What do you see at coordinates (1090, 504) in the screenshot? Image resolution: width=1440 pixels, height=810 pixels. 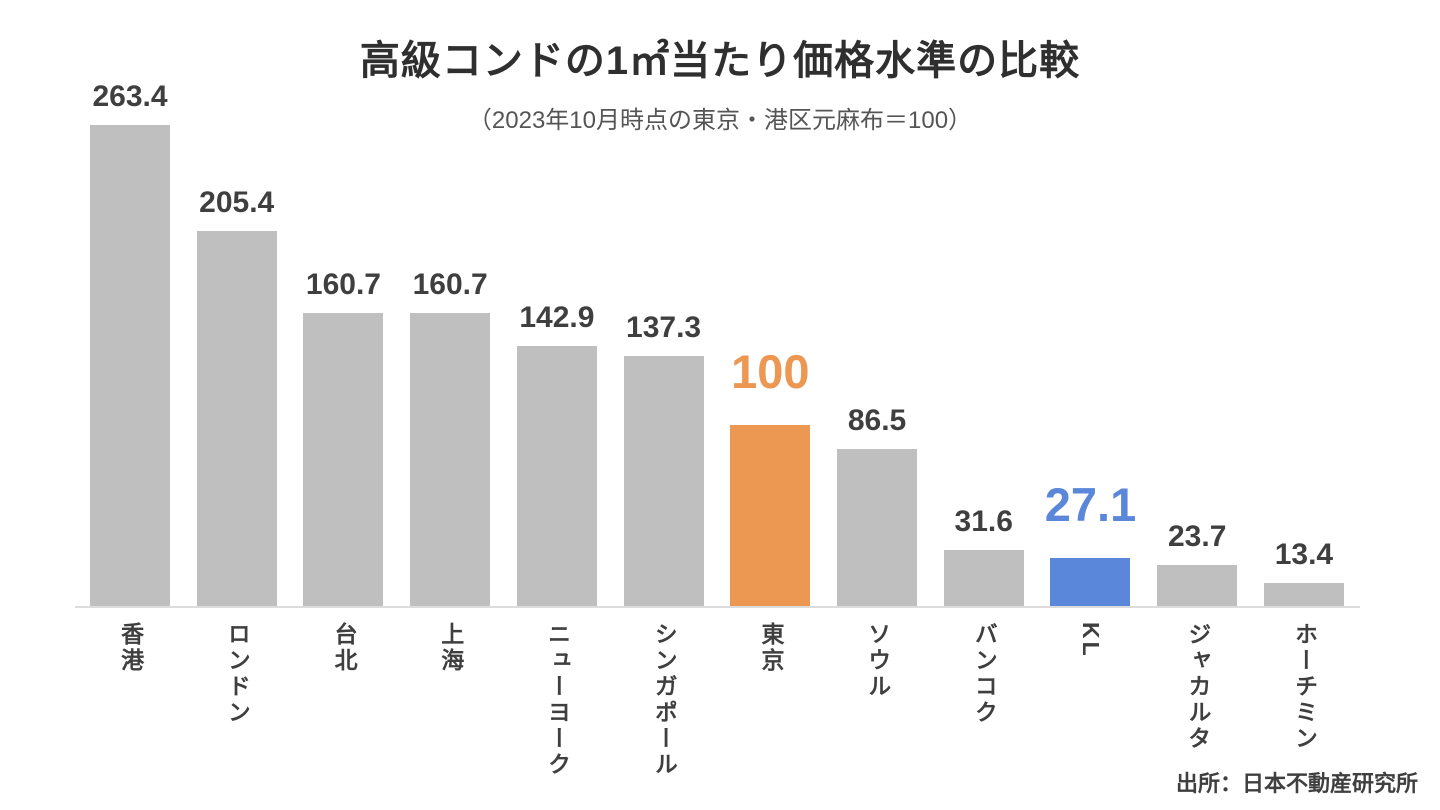 I see `value-label: 27.1` at bounding box center [1090, 504].